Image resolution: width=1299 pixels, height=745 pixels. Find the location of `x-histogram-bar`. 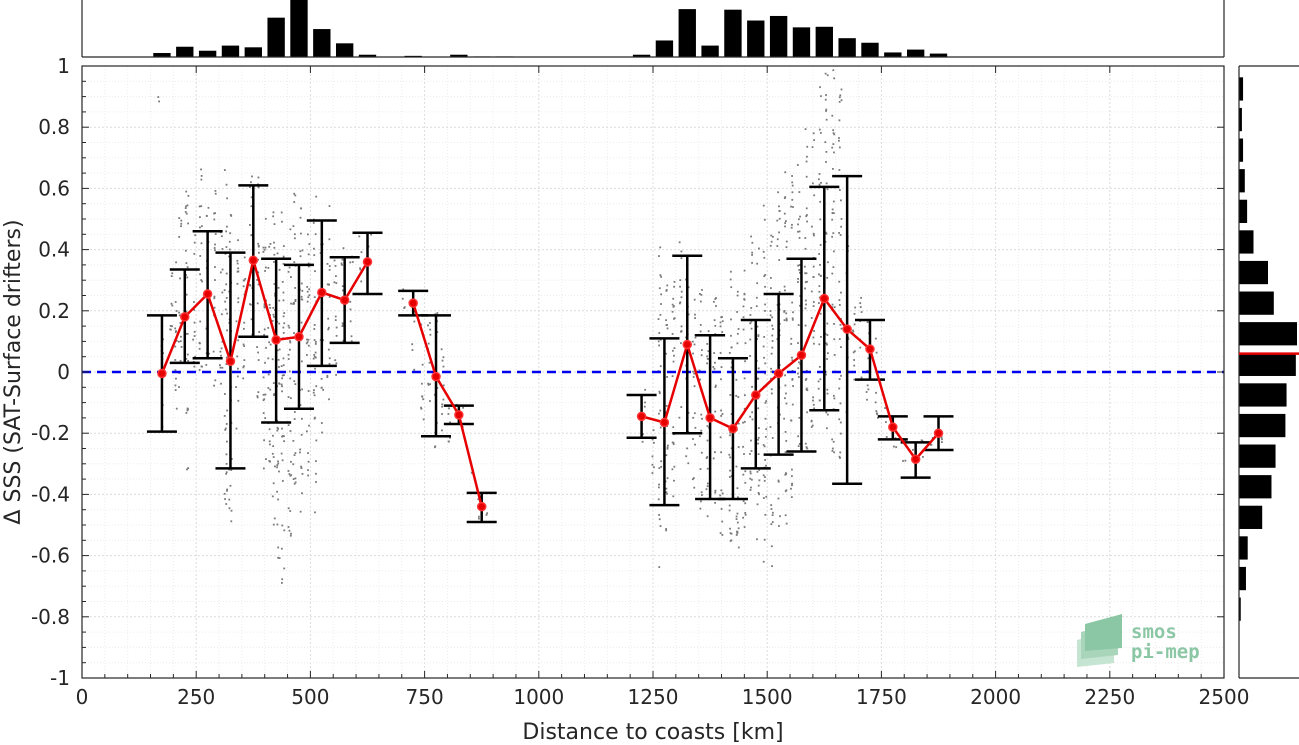

x-histogram-bar is located at coordinates (276, 37).